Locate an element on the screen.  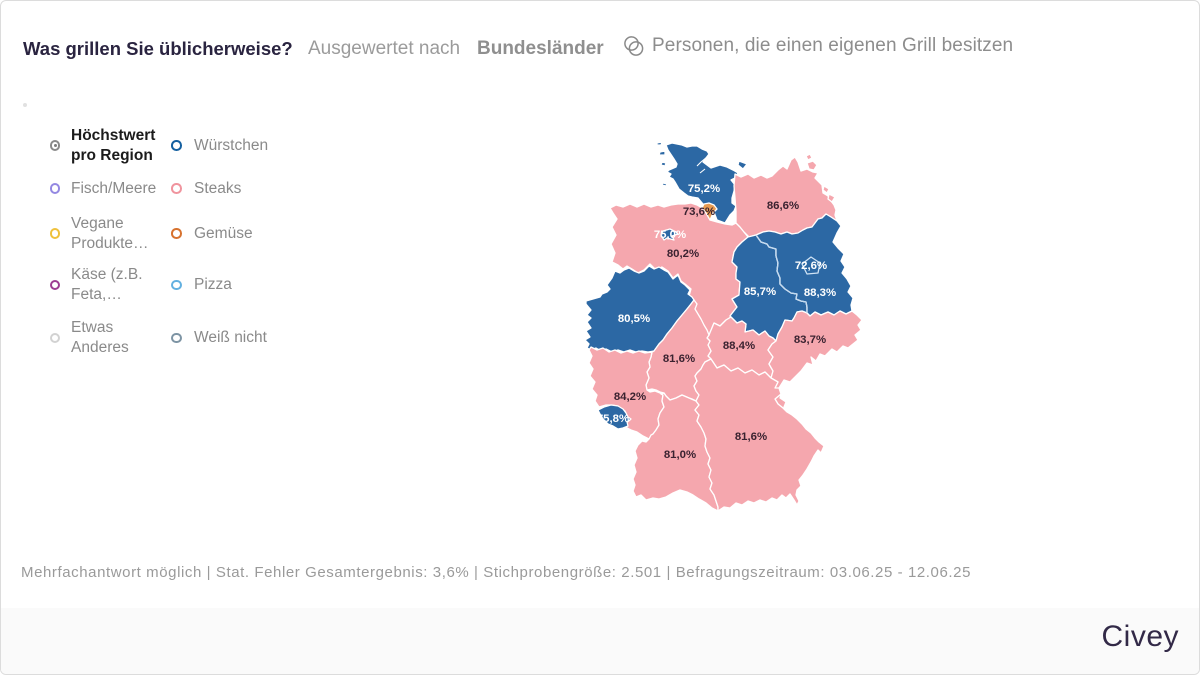
svg-text: 80,5% is located at coordinates (634, 319).